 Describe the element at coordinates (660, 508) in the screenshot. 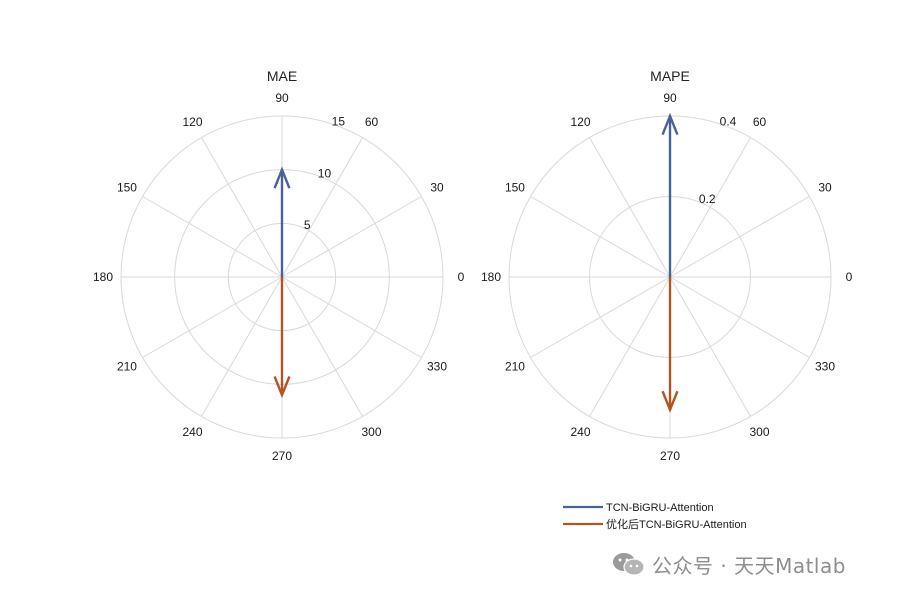

I see `legend-label-1: TCN-BiGRU-Attention` at that location.